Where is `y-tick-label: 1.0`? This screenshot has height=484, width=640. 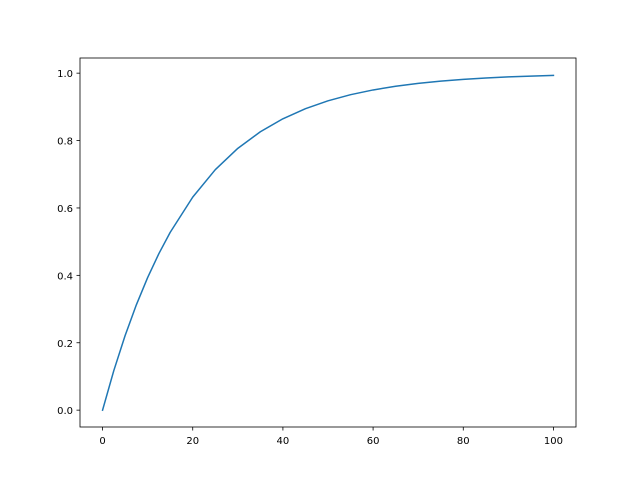
y-tick-label: 1.0 is located at coordinates (65, 74).